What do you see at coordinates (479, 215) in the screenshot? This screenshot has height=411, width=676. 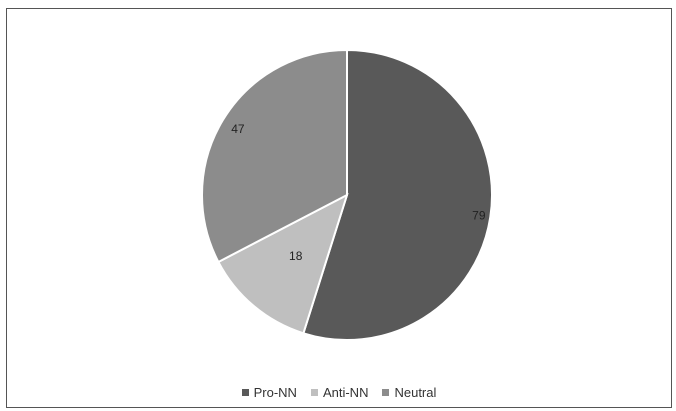 I see `data-label-pro-nn: 79` at bounding box center [479, 215].